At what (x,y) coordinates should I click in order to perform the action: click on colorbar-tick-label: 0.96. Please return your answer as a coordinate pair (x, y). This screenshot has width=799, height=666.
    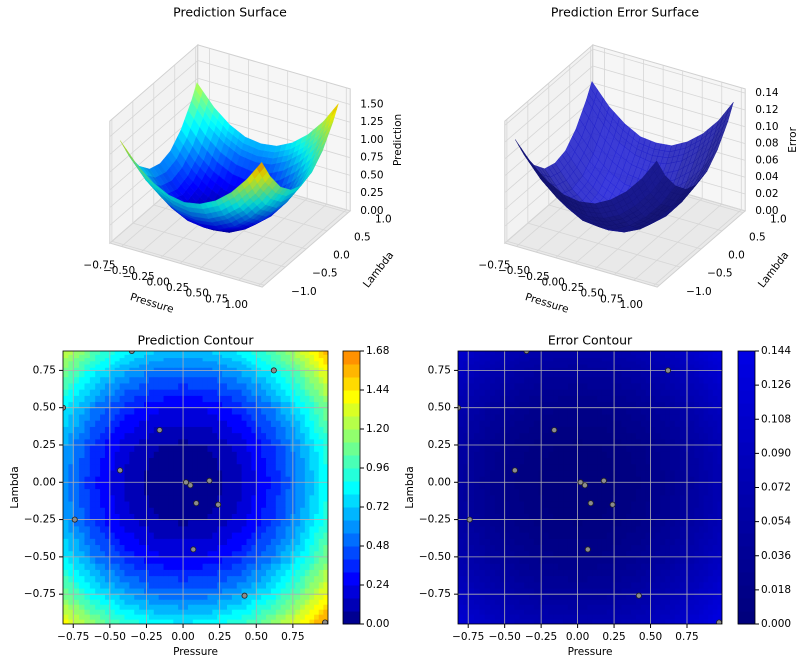
    Looking at the image, I should click on (378, 468).